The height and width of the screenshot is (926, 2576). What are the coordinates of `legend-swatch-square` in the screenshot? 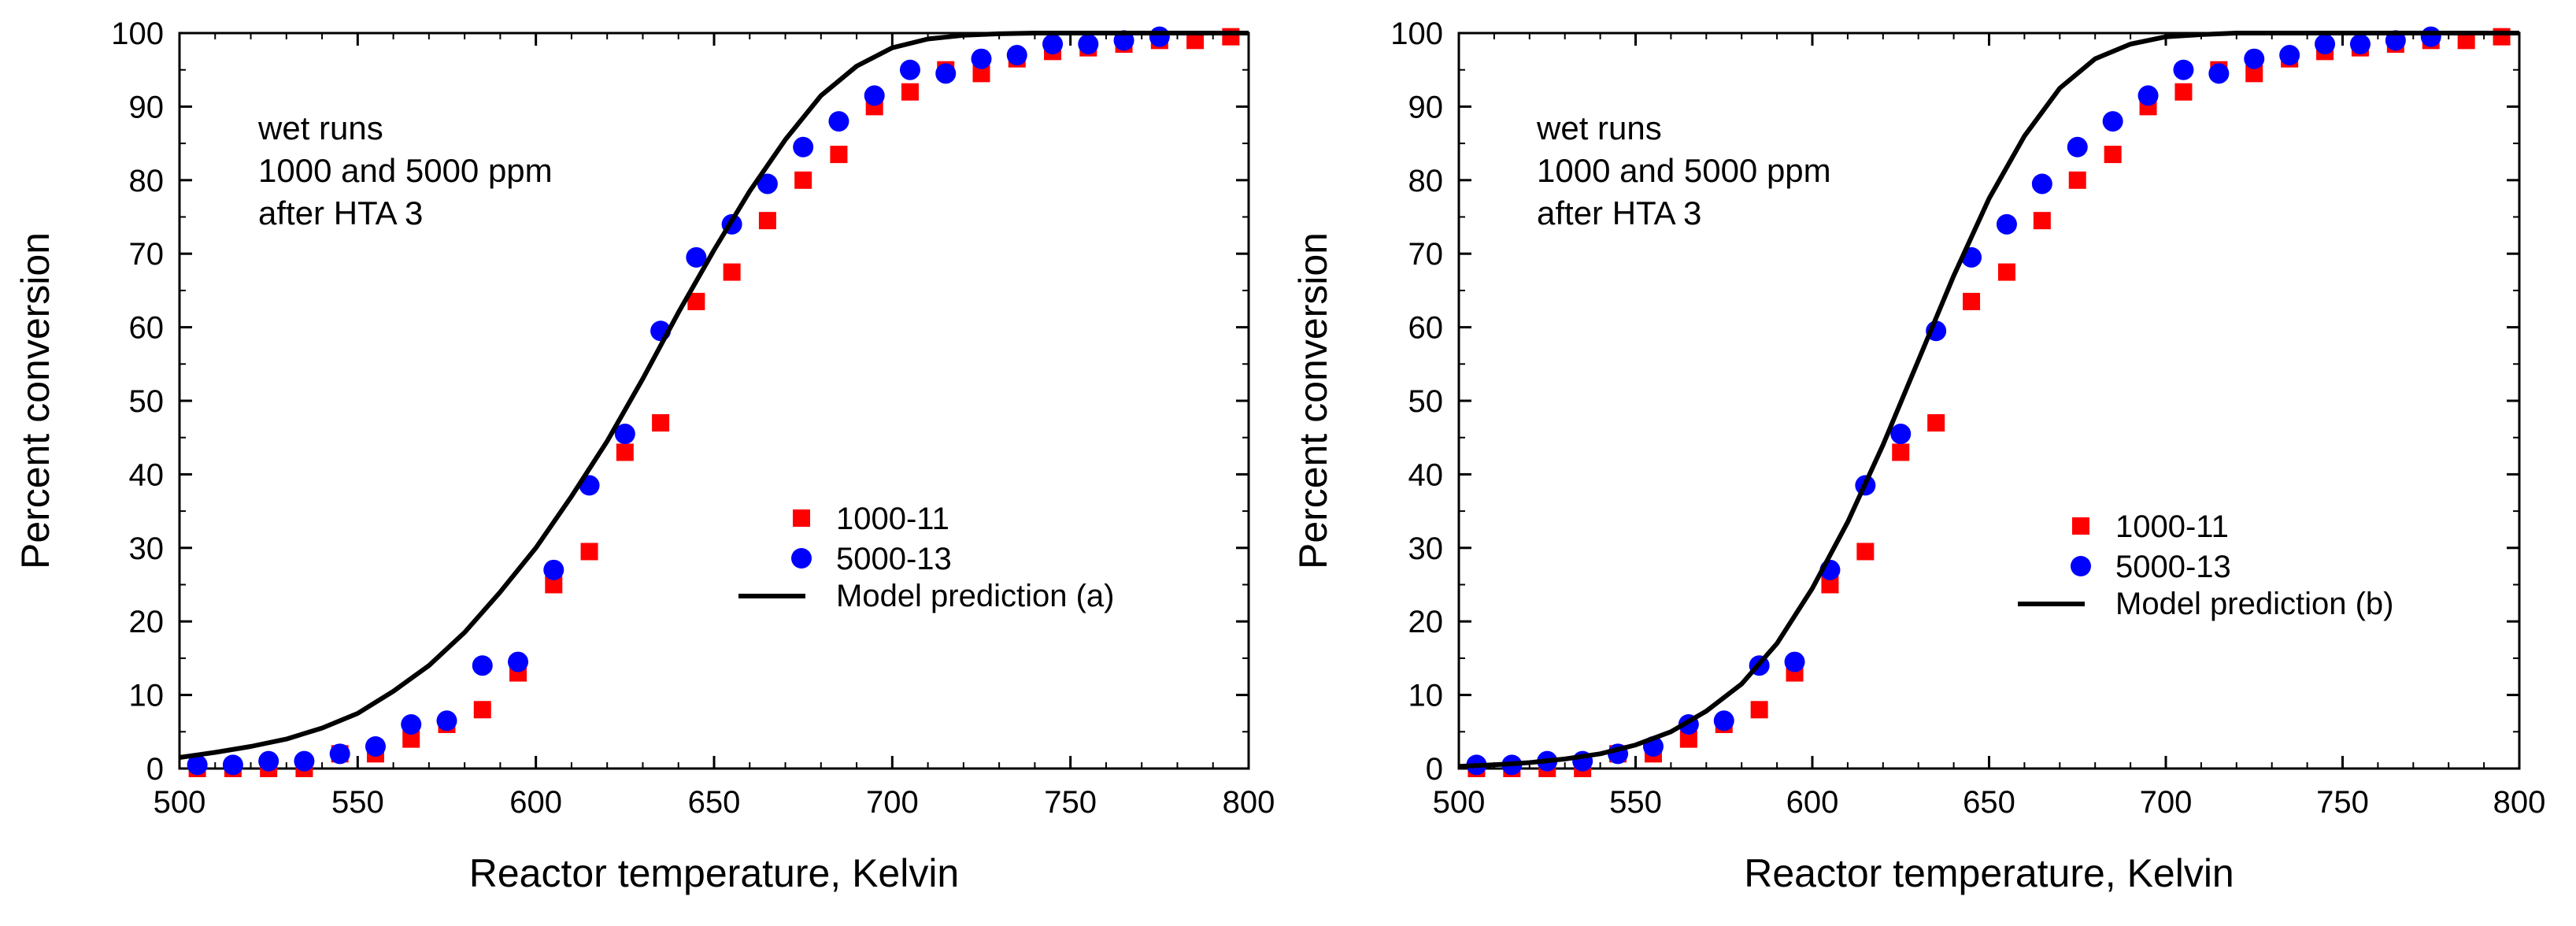 It's located at (801, 518).